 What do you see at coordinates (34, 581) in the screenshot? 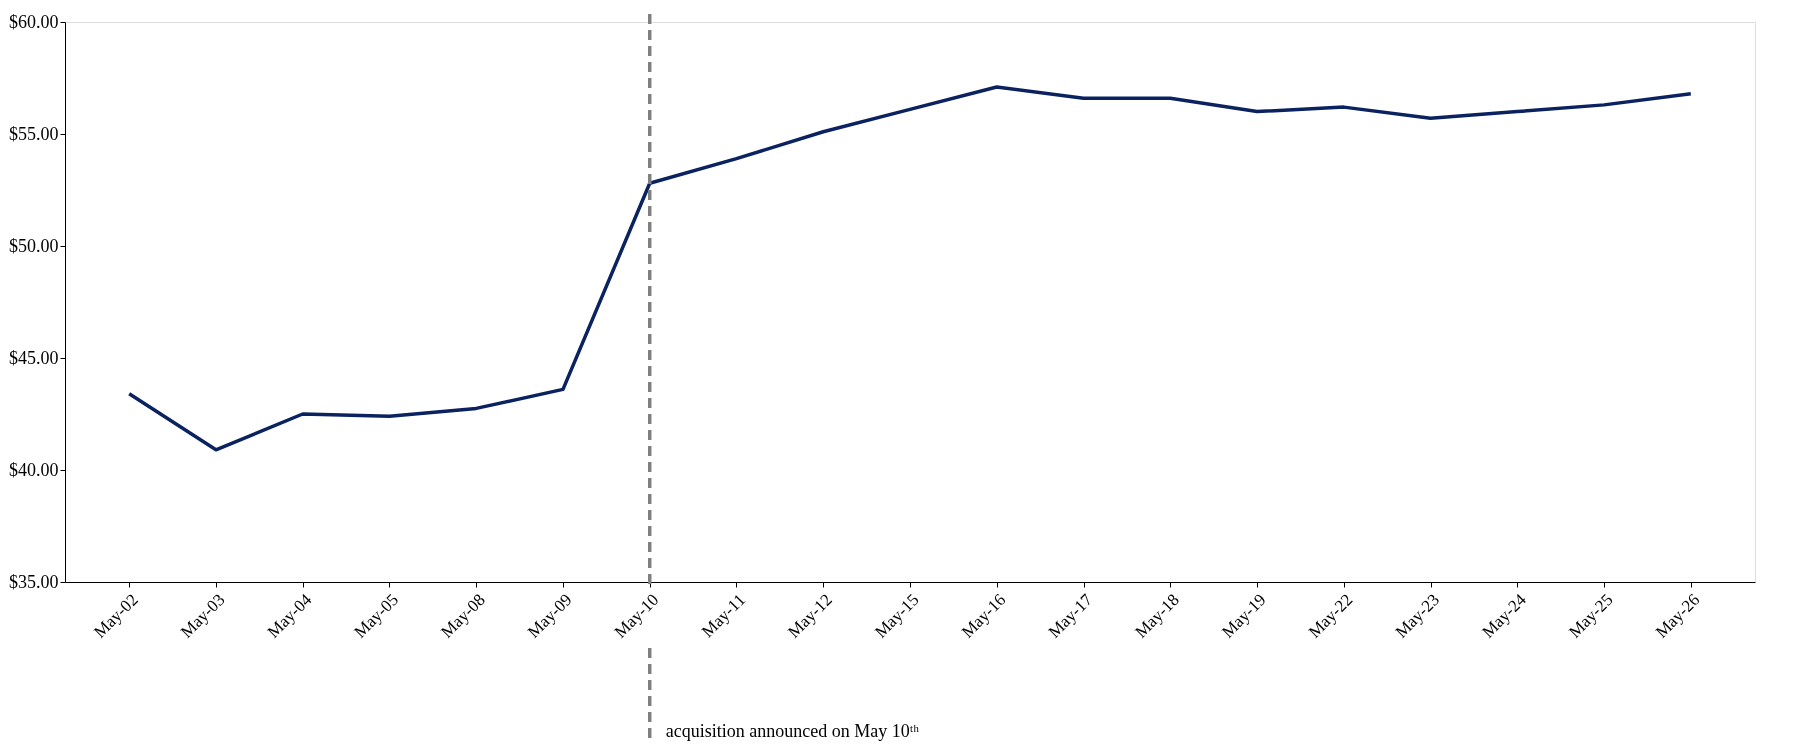
I see `y-tick-label: $35.00` at bounding box center [34, 581].